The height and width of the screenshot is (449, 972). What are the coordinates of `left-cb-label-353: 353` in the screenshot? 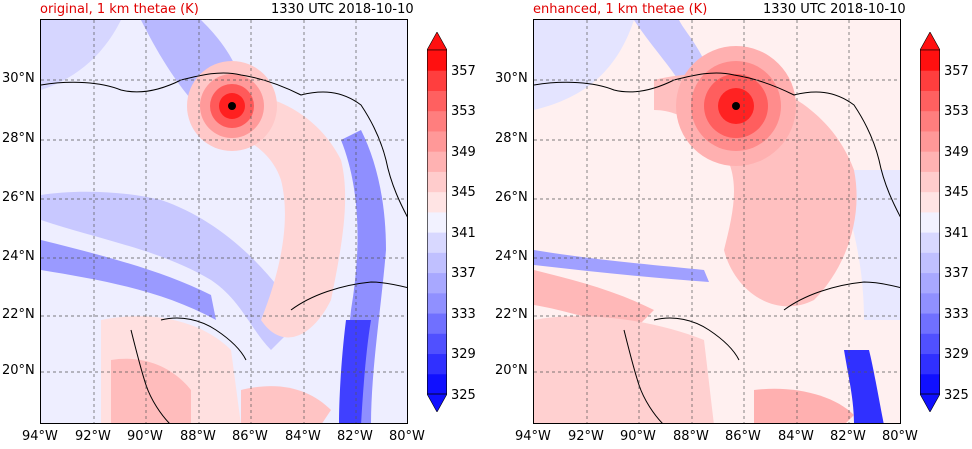 It's located at (463, 111).